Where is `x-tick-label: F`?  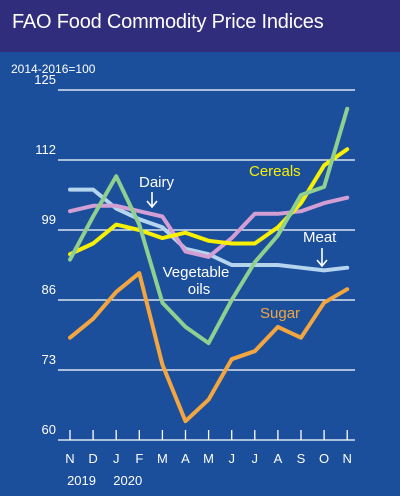 x-tick-label: F is located at coordinates (139, 458).